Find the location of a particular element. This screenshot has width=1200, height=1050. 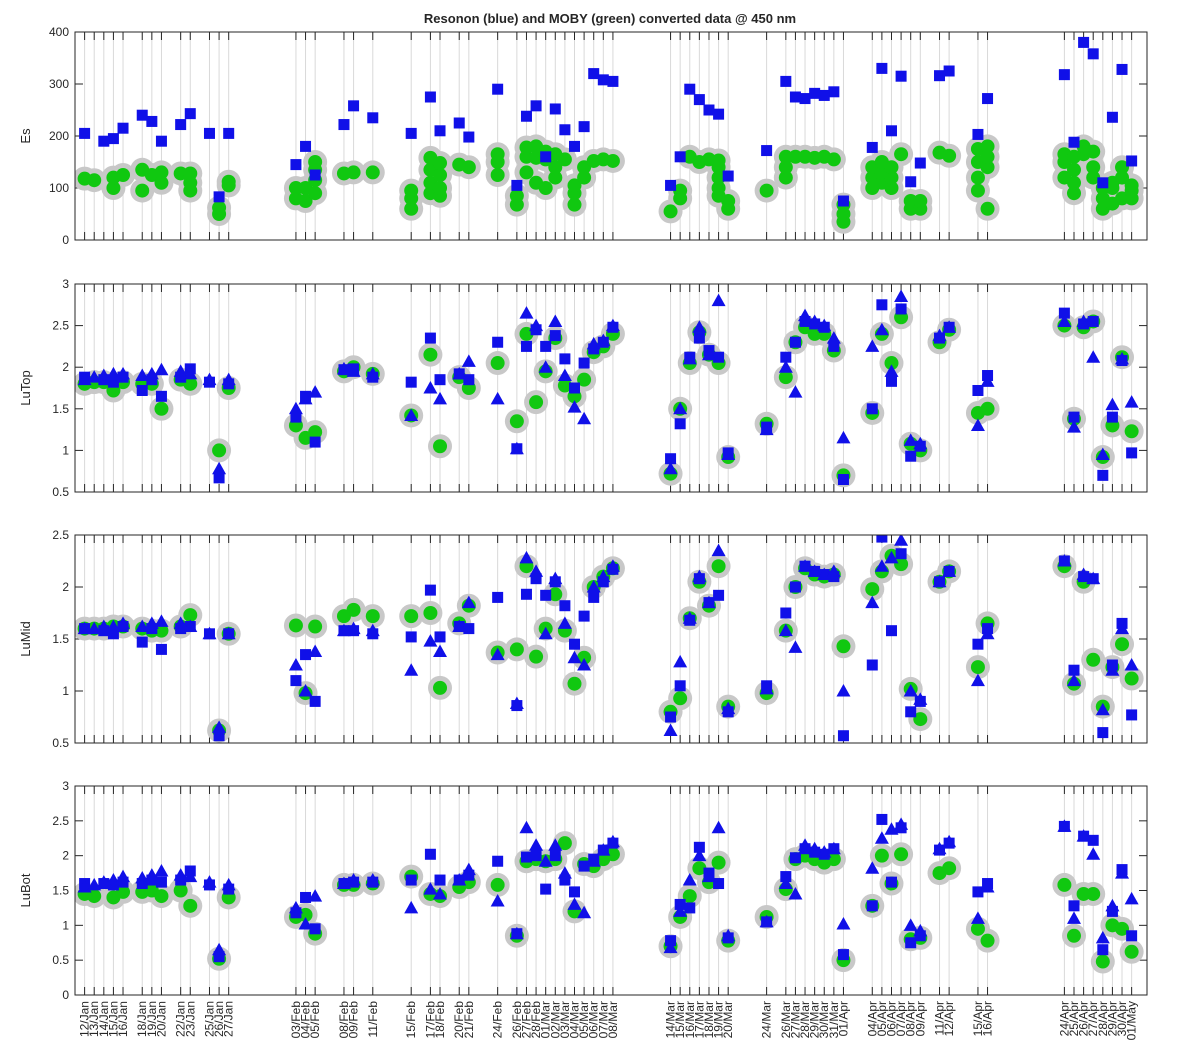

x-tick-label: 27/Feb is located at coordinates (526, 1020).